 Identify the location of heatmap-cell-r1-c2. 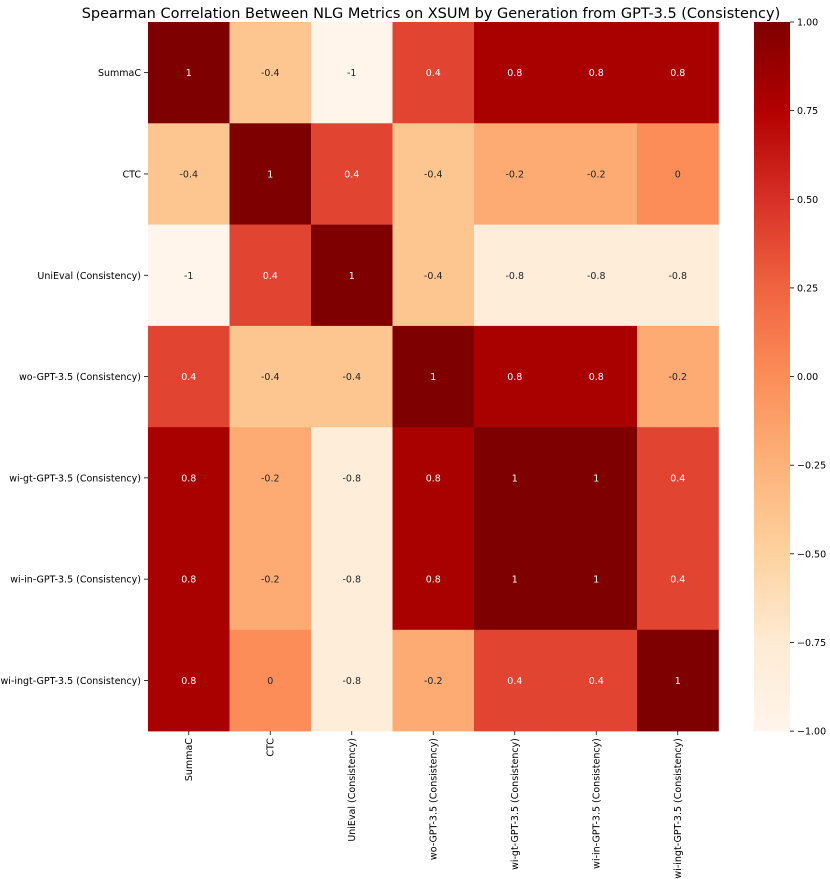
(352, 174).